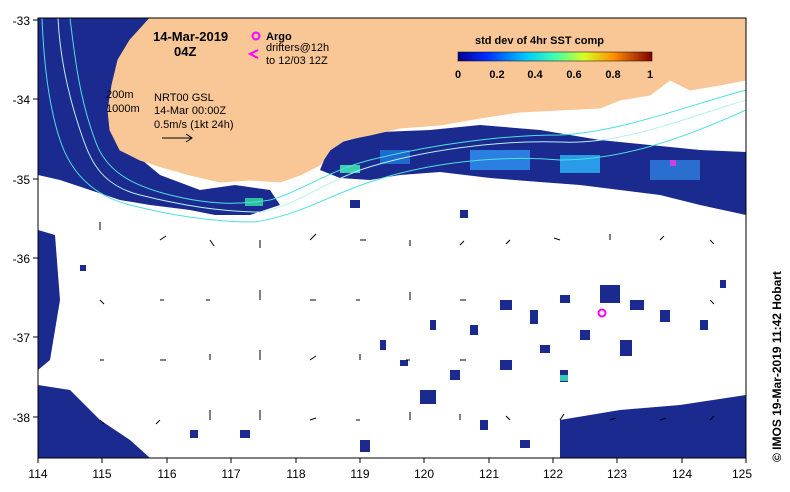  I want to click on scale-arrow, so click(177, 138).